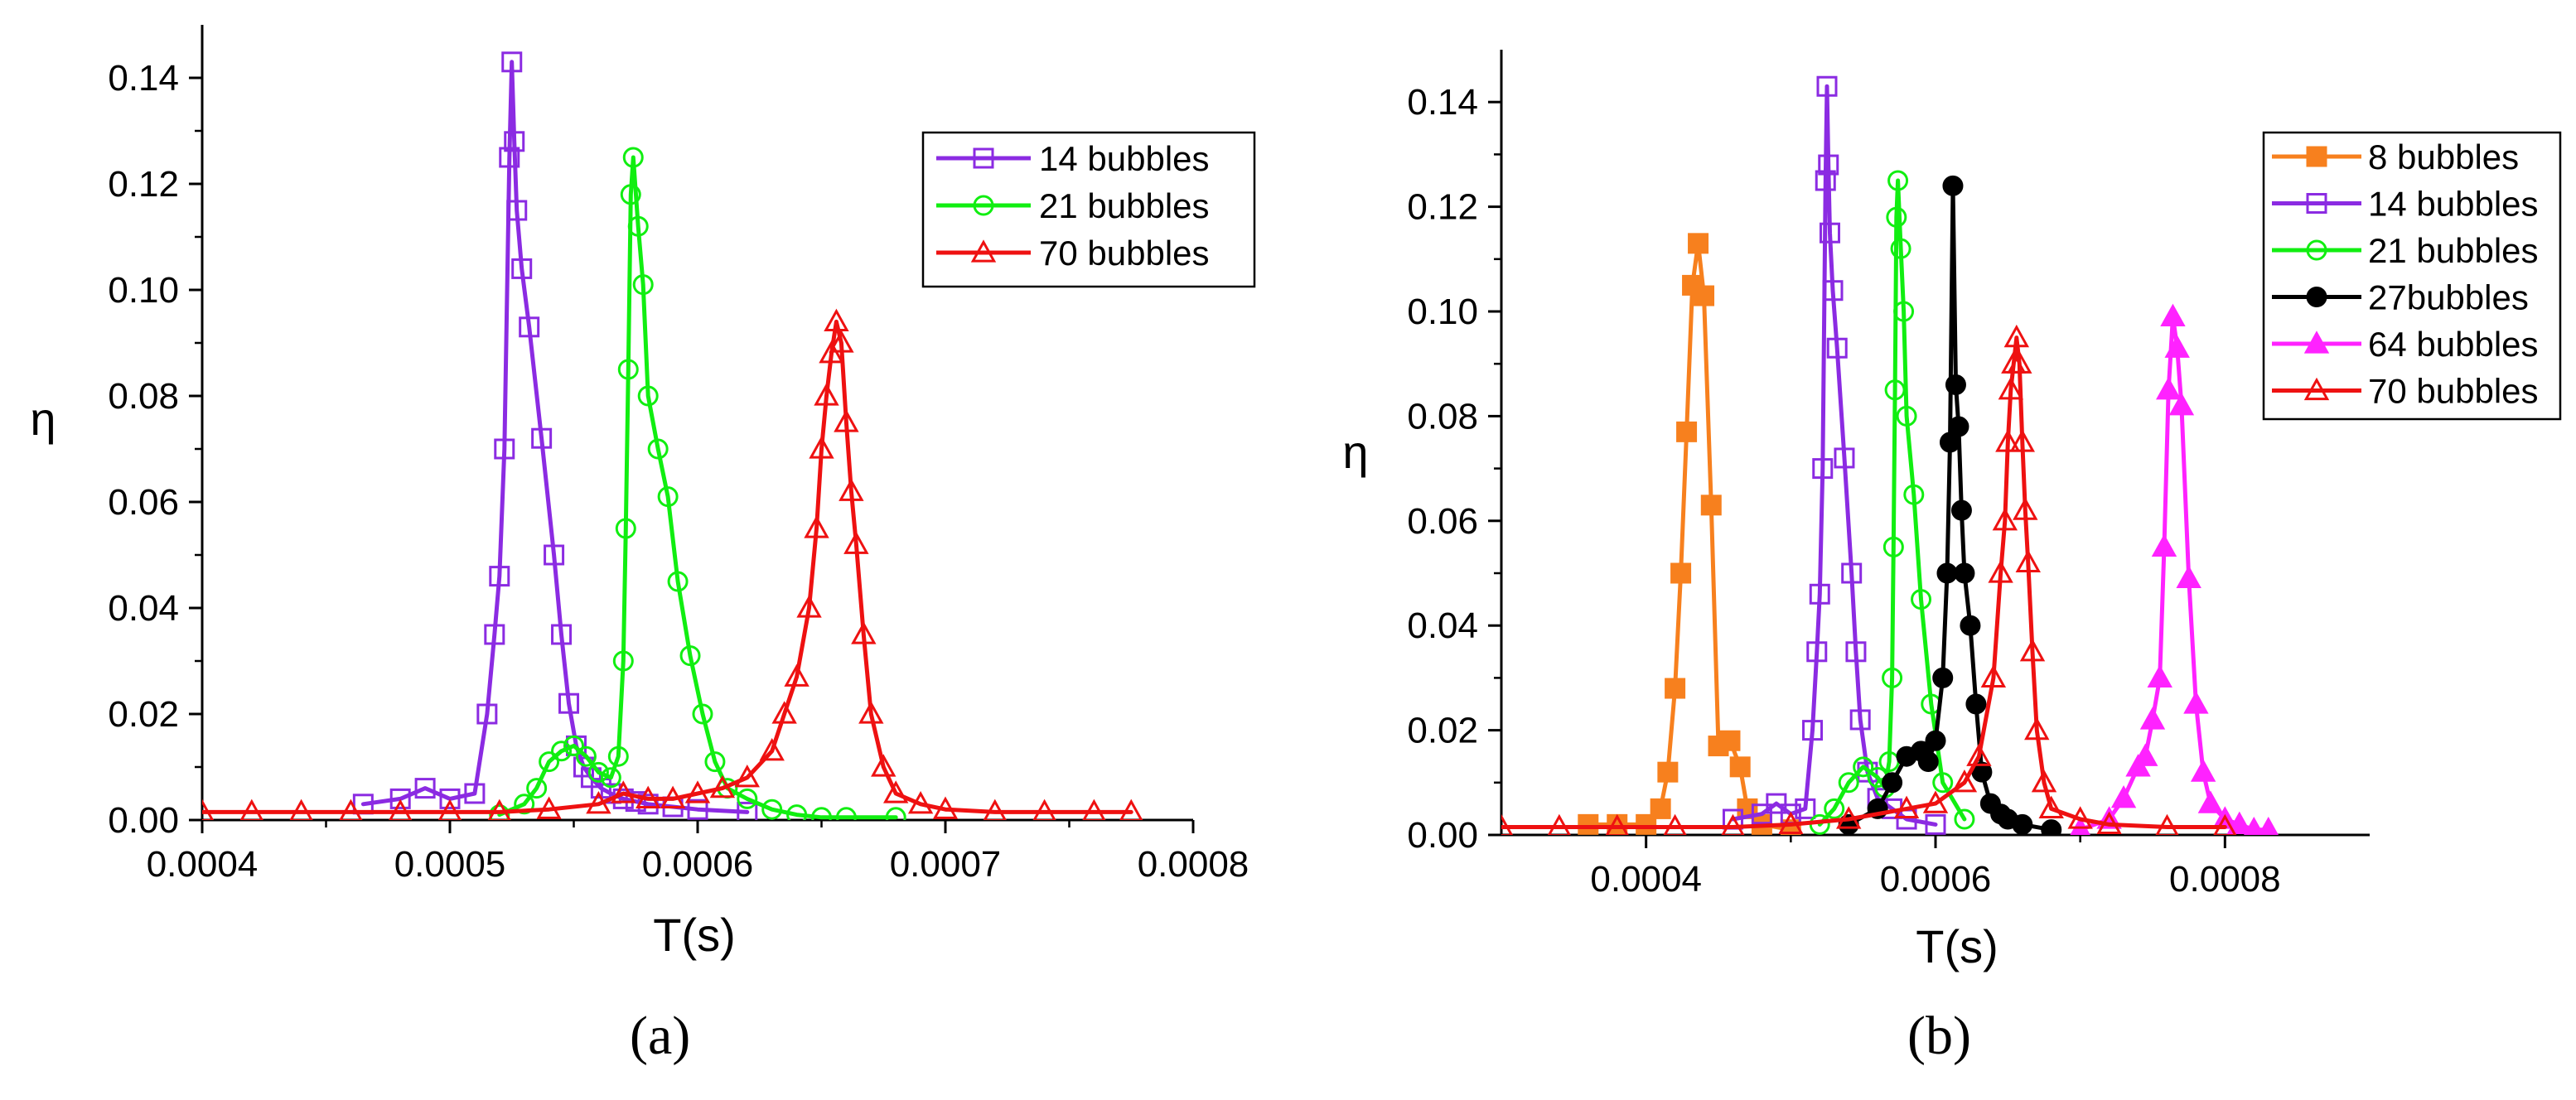 The height and width of the screenshot is (1100, 2576). I want to click on y-tick-label-b: 0.12, so click(1442, 207).